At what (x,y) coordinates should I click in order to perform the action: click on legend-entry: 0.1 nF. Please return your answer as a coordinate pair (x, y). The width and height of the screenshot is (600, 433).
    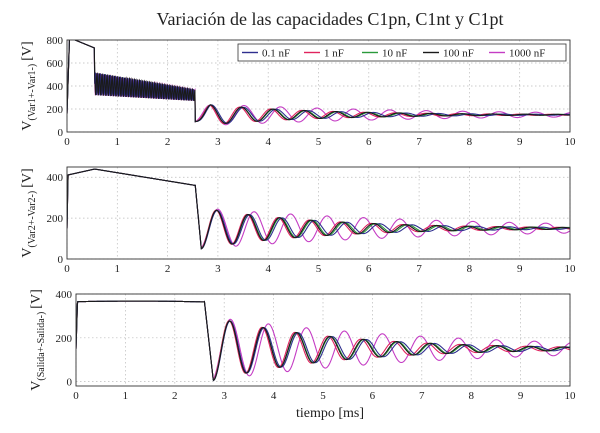
    Looking at the image, I should click on (276, 54).